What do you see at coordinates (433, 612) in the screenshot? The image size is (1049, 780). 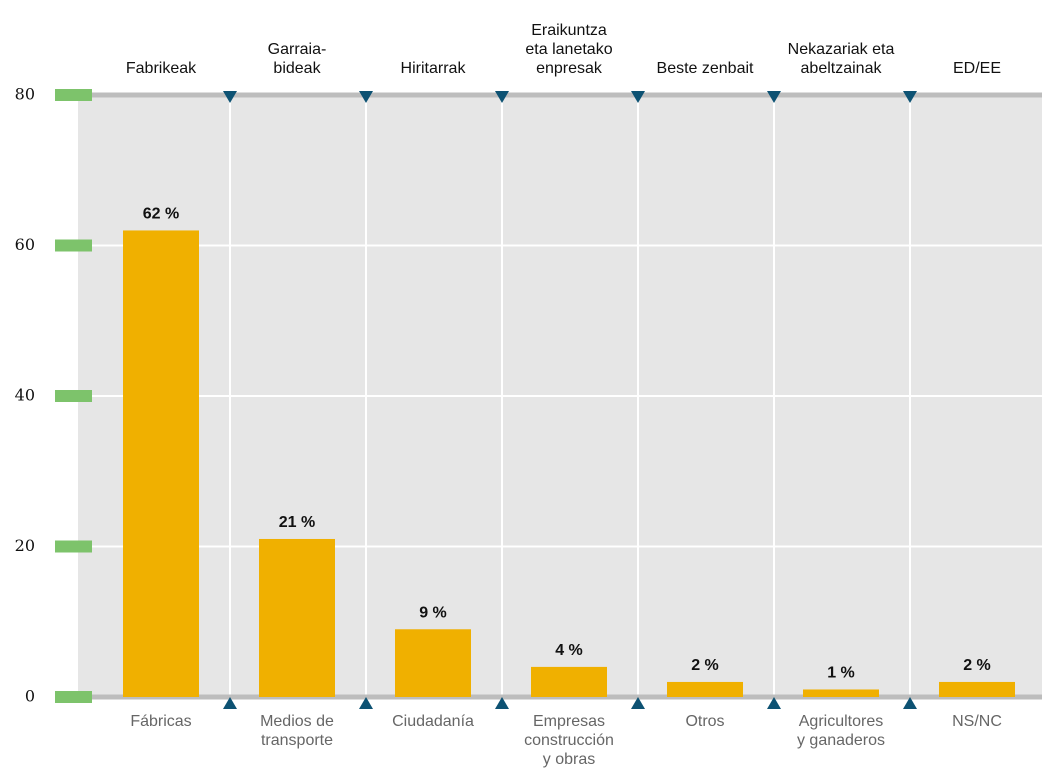 I see `value-label: 9 %` at bounding box center [433, 612].